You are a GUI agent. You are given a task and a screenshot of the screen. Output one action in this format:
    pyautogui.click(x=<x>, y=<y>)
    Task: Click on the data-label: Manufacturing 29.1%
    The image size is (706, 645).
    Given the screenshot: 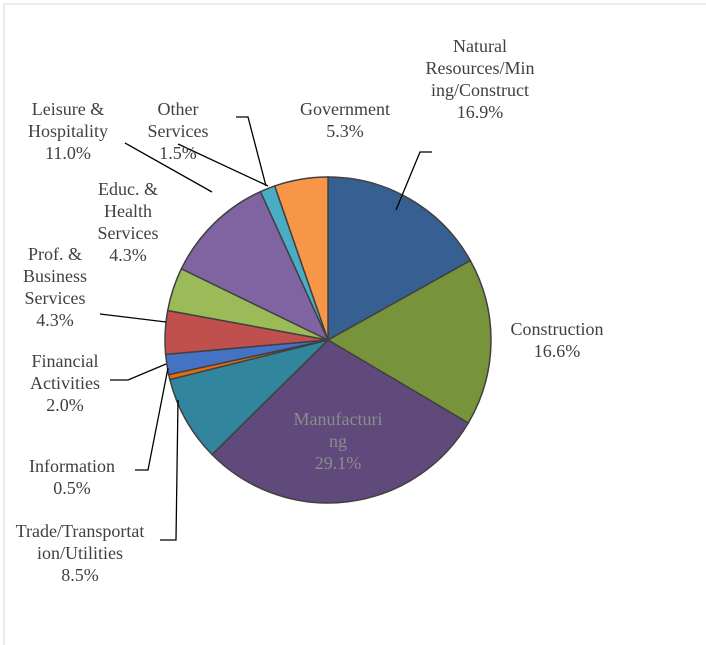 What is the action you would take?
    pyautogui.click(x=338, y=441)
    